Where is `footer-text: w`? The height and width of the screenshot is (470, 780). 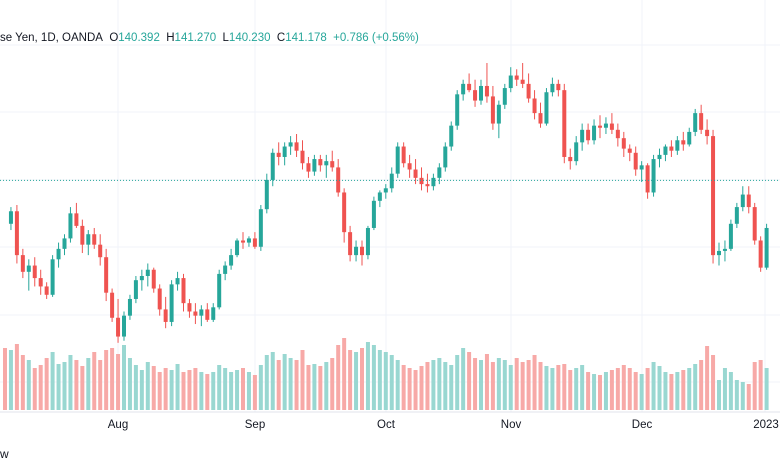 footer-text: w is located at coordinates (4, 454).